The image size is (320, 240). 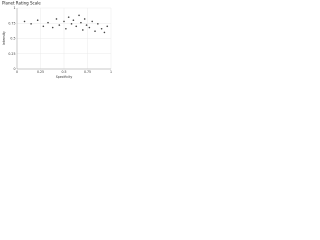 What do you see at coordinates (17, 72) in the screenshot?
I see `x-tick-label: 0` at bounding box center [17, 72].